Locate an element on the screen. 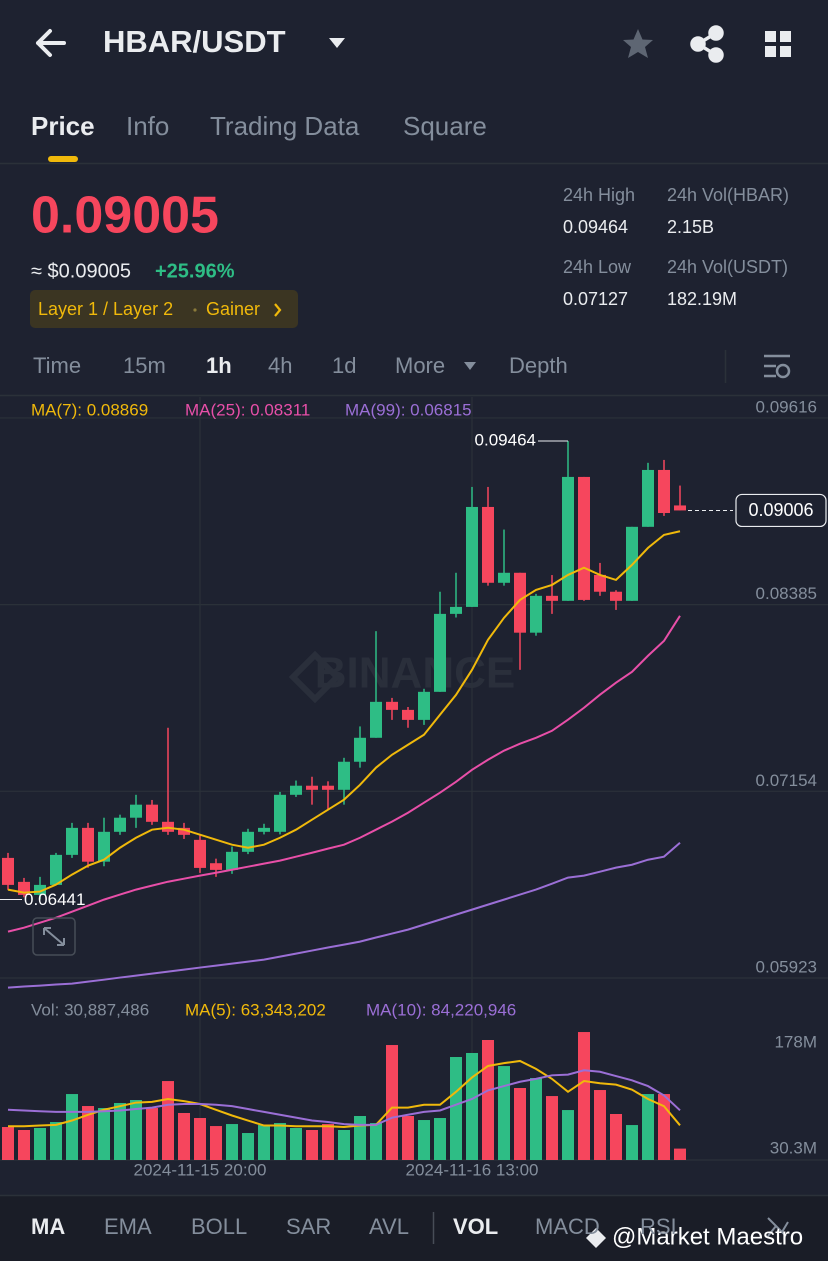  chart-settings-icon is located at coordinates (777, 366).